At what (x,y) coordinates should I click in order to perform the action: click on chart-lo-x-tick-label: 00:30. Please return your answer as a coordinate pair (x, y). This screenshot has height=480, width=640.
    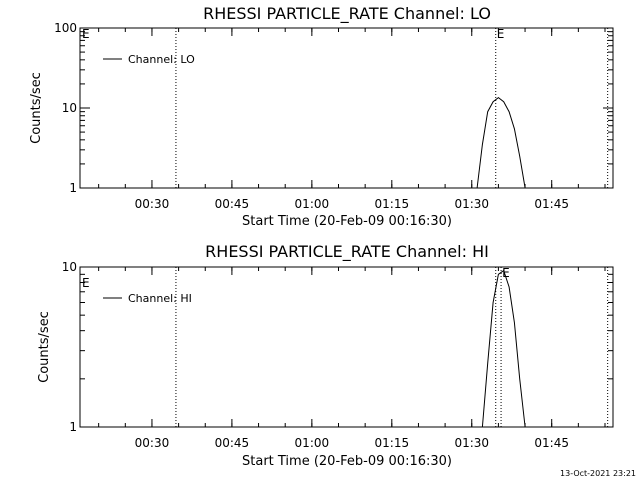
    Looking at the image, I should click on (152, 204).